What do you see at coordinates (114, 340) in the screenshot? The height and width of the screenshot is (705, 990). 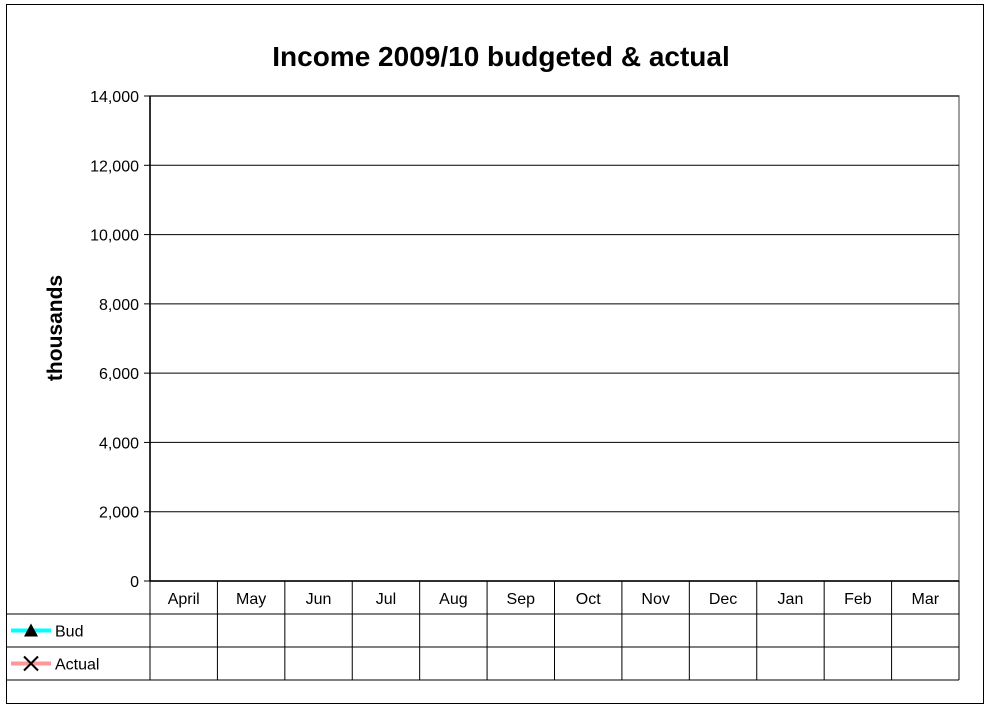 I see `y-tick-labels: 0 2,000 4,000 6,000 8,000 10,000 12,000 14,000` at bounding box center [114, 340].